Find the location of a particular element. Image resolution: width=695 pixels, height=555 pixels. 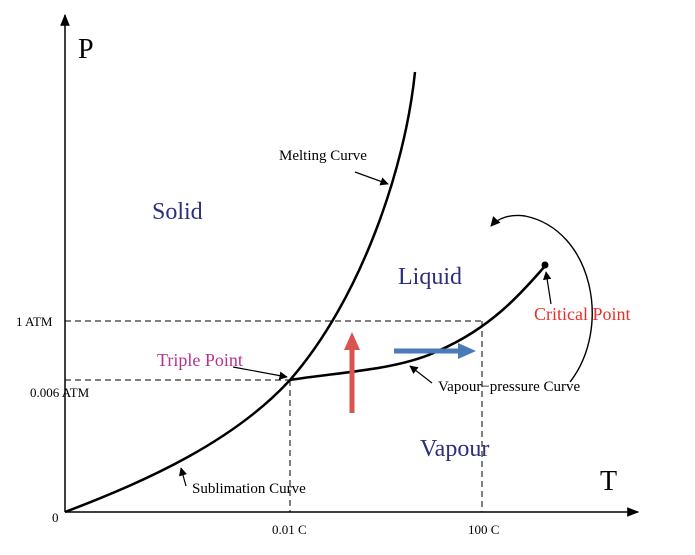

temperature-increase-arrow is located at coordinates (435, 351).